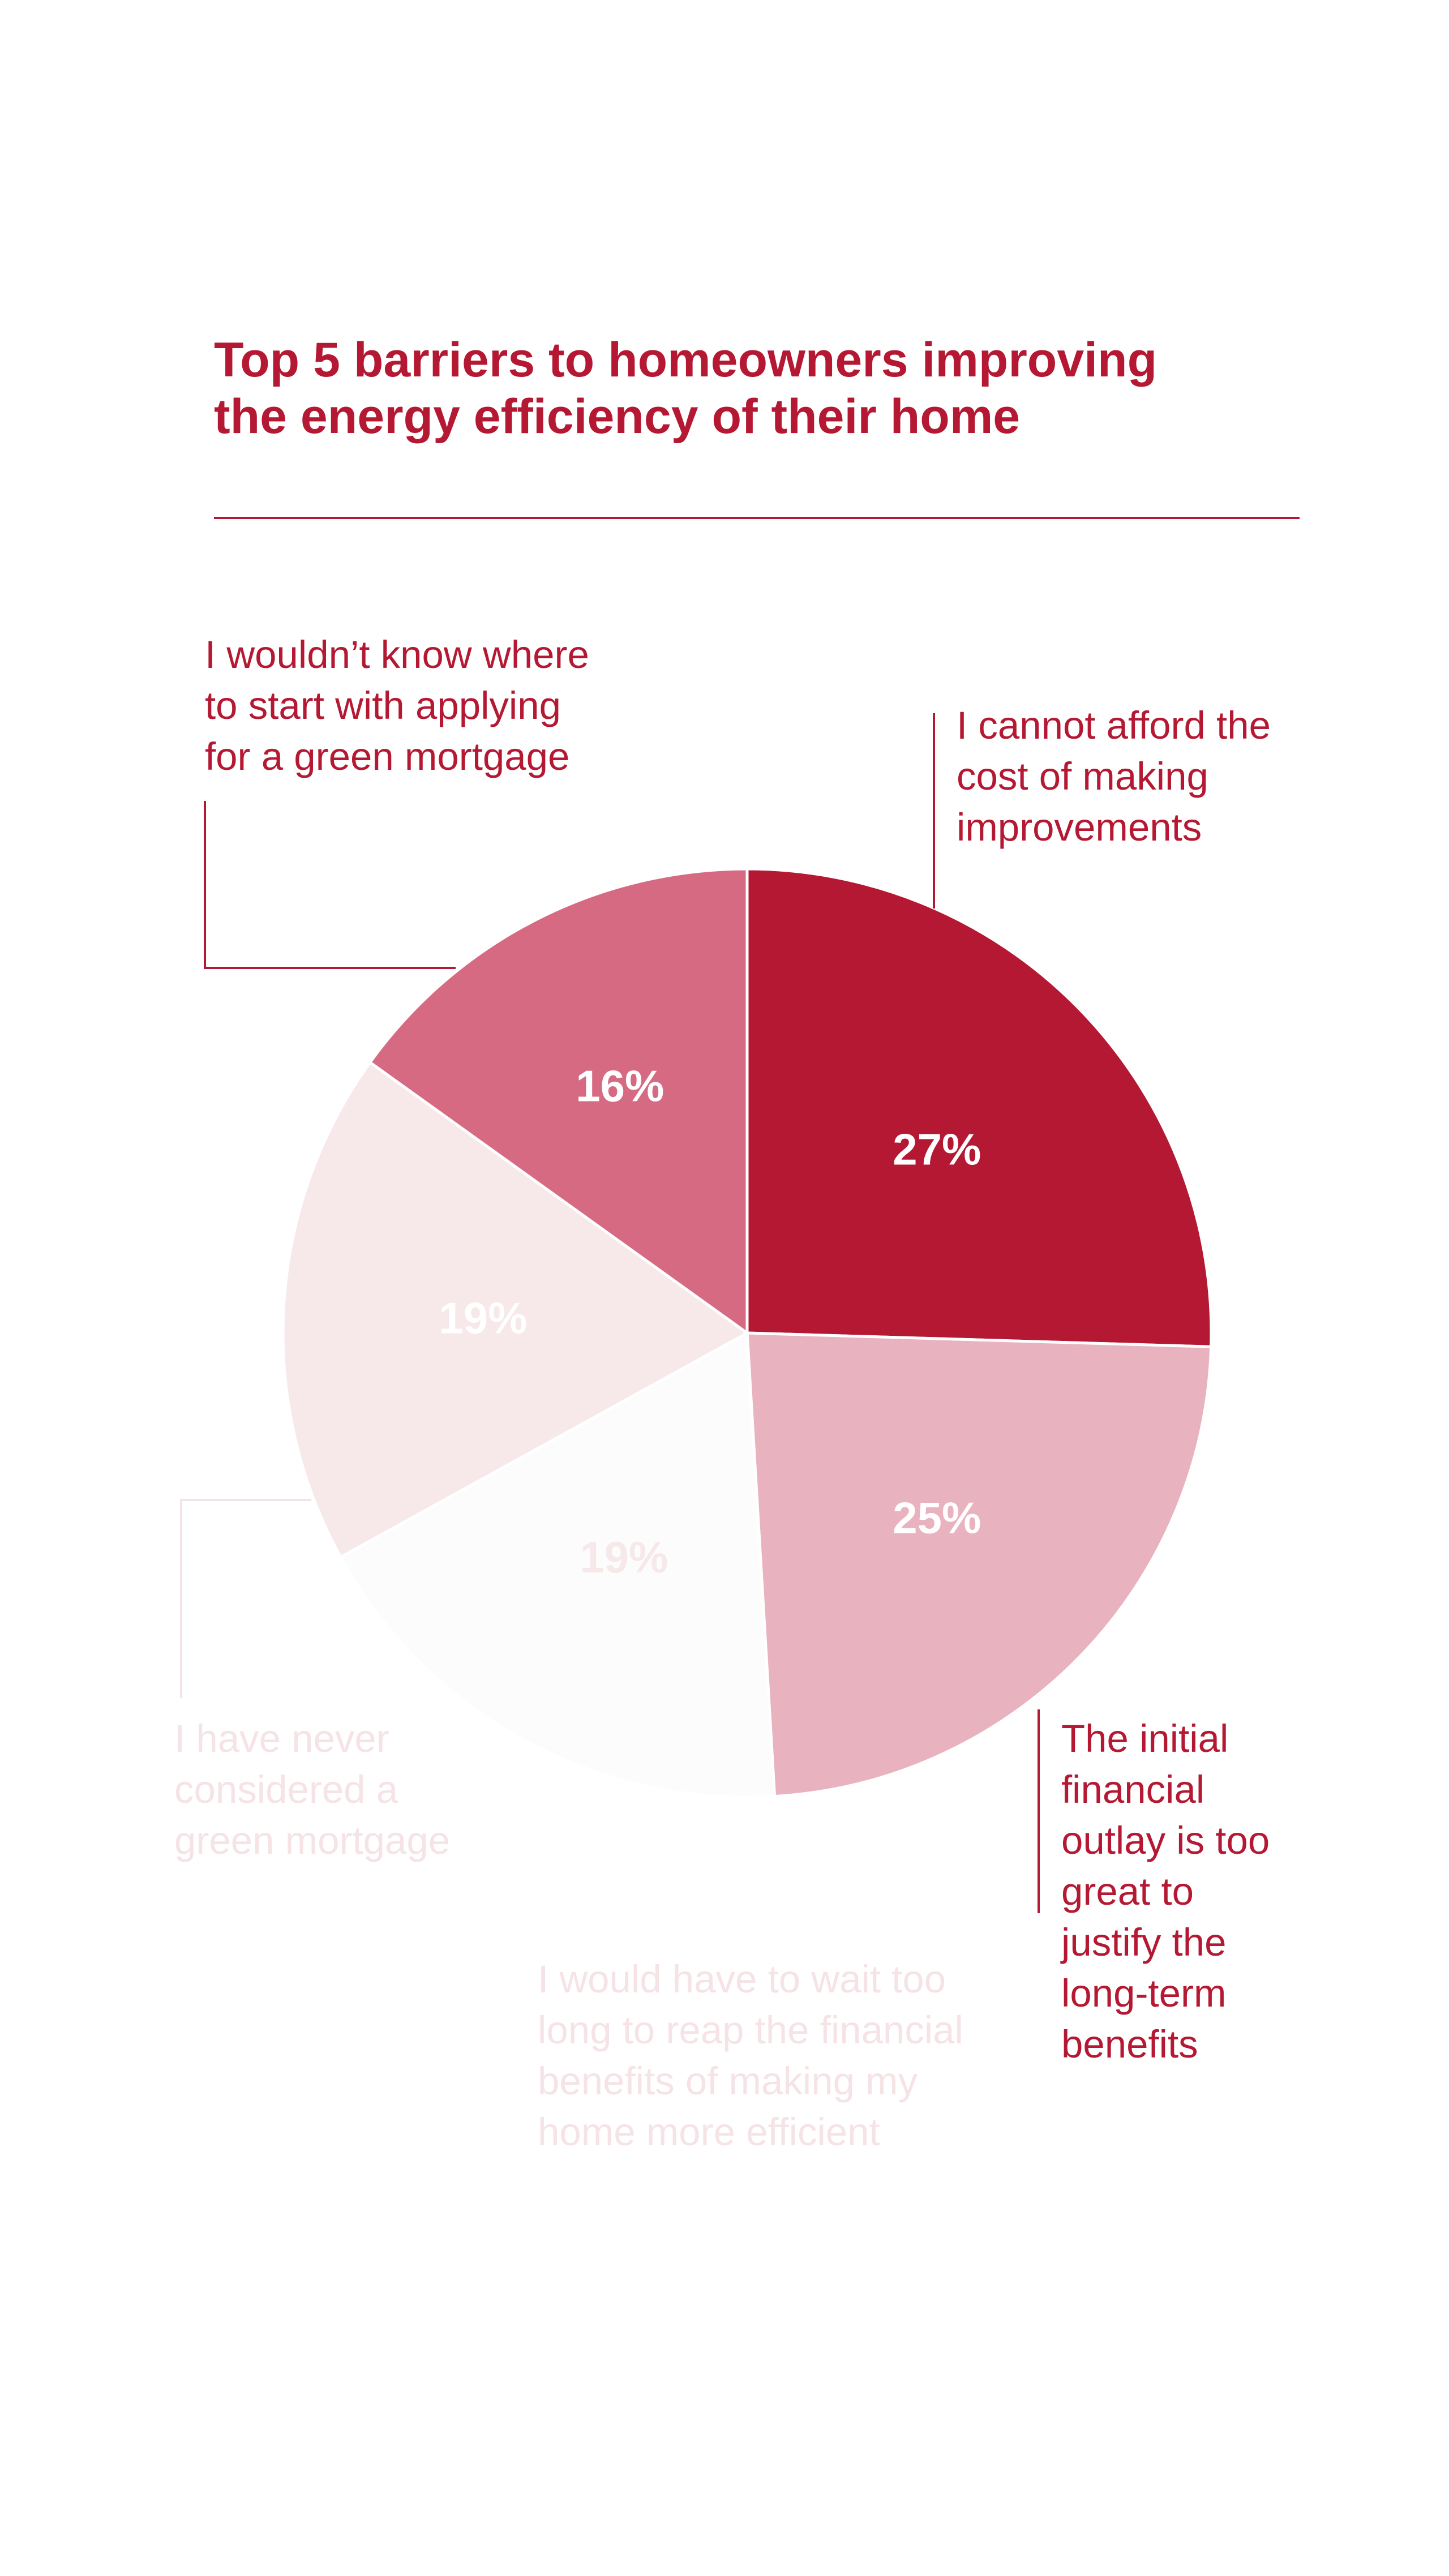  I want to click on slice-value-label-2: 25%, so click(937, 1518).